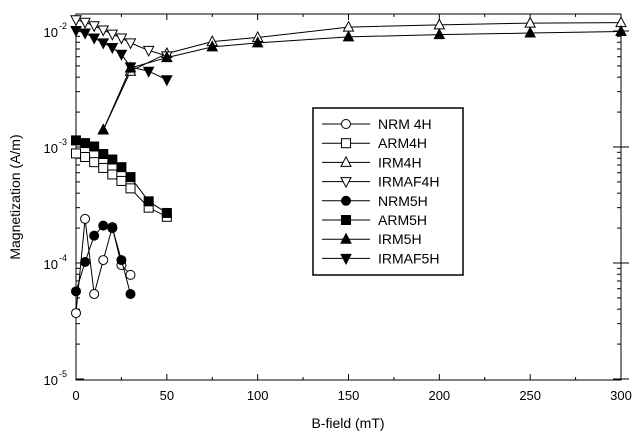 The width and height of the screenshot is (632, 441). Describe the element at coordinates (347, 423) in the screenshot. I see `x-axis-title: B-field (mT)` at that location.